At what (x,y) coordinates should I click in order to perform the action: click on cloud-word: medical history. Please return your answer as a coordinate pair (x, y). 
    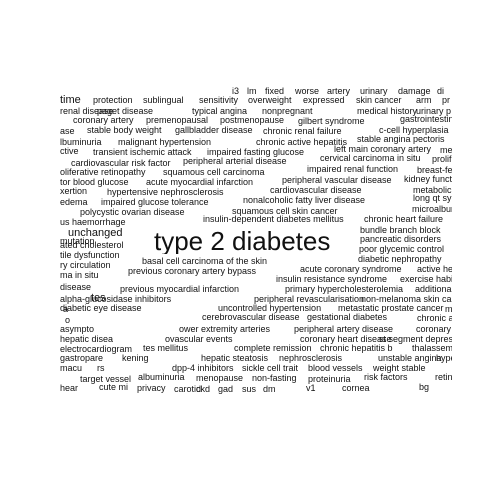
    Looking at the image, I should click on (387, 111).